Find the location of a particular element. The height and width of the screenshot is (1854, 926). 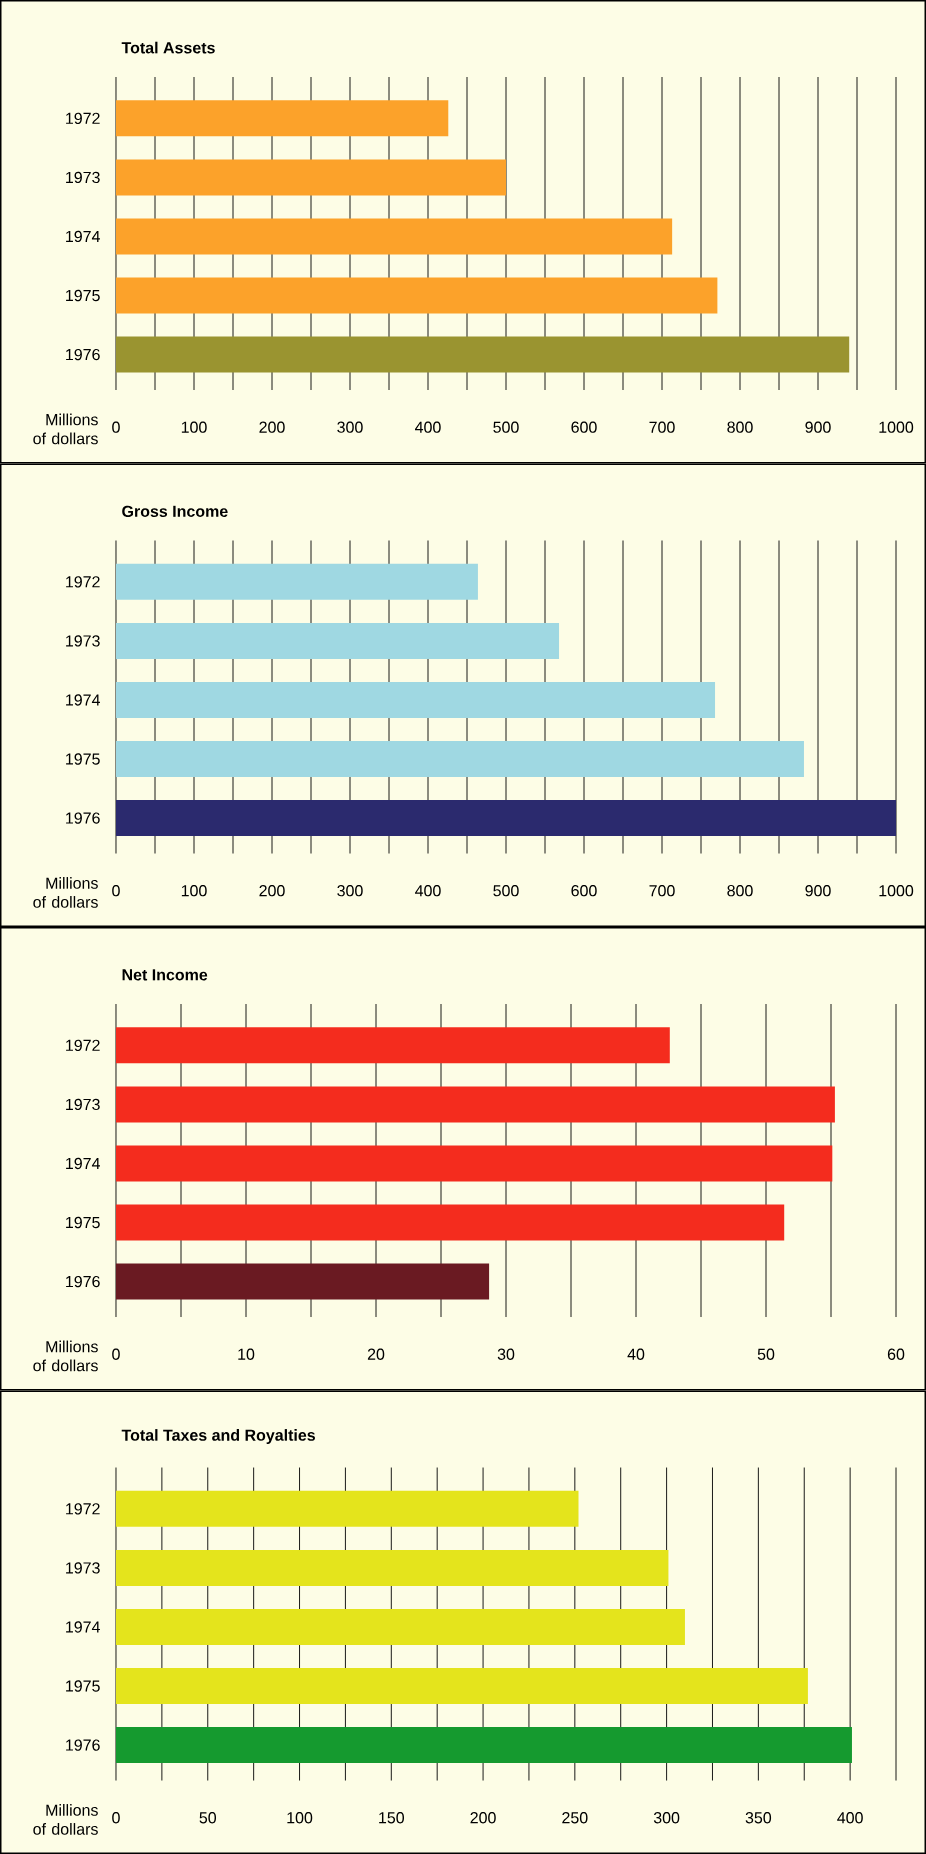

chart-title: Gross Income is located at coordinates (175, 511).